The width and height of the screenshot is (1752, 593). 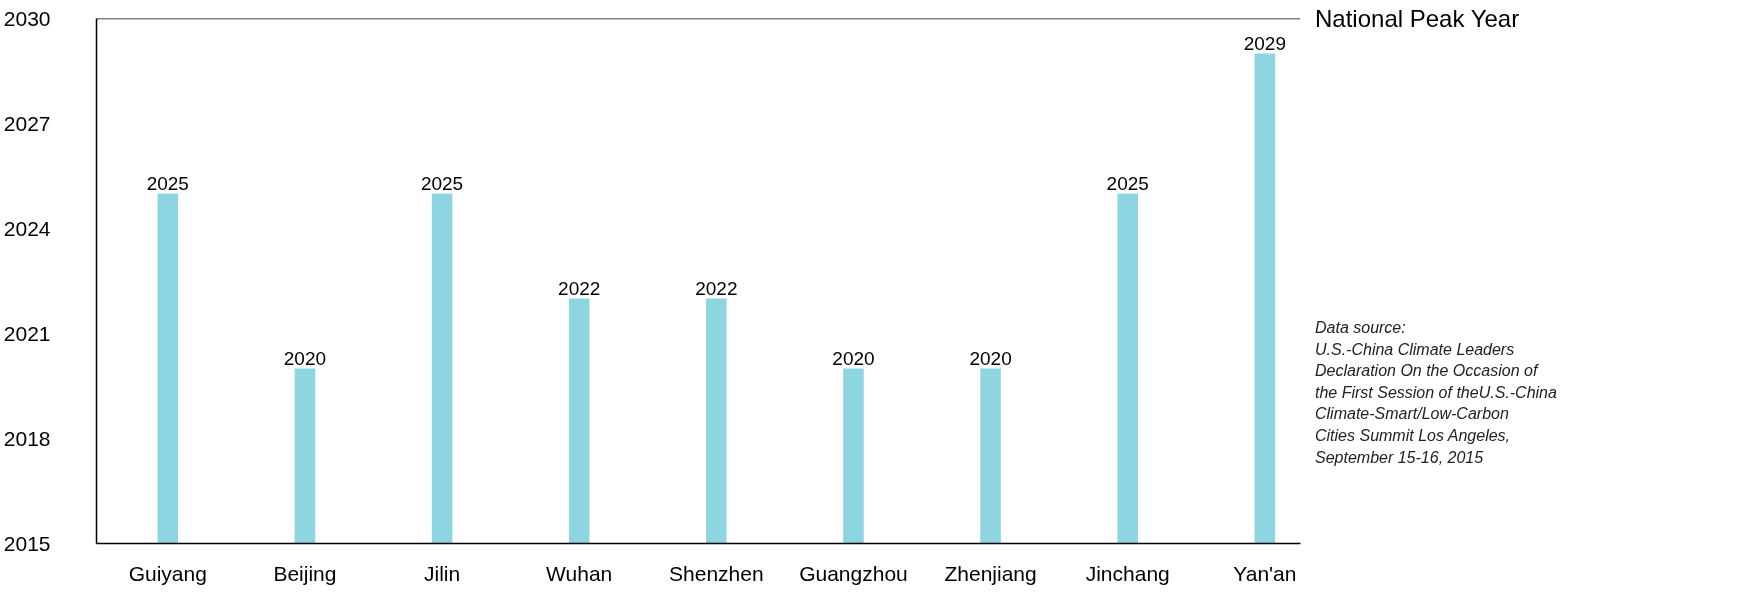 What do you see at coordinates (442, 573) in the screenshot?
I see `x-tick-label: Jilin` at bounding box center [442, 573].